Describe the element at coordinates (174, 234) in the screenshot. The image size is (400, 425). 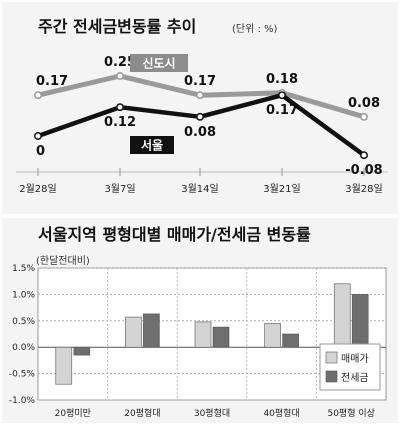
I see `bar-chart-title: 서울지역 평형대별 매매가/전세금 변동률` at that location.